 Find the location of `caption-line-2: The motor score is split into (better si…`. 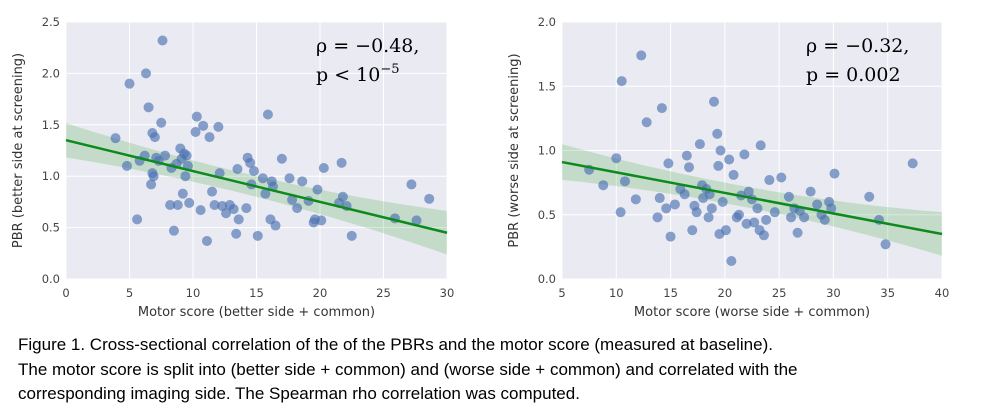

caption-line-2: The motor score is split into (better si… is located at coordinates (408, 369).